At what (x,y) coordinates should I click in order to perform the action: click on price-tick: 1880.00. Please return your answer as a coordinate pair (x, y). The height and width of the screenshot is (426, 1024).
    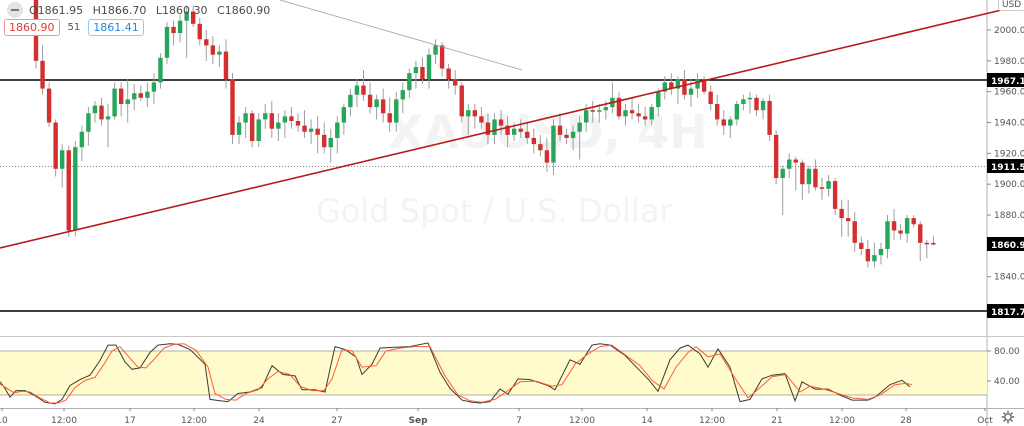
    Looking at the image, I should click on (1009, 216).